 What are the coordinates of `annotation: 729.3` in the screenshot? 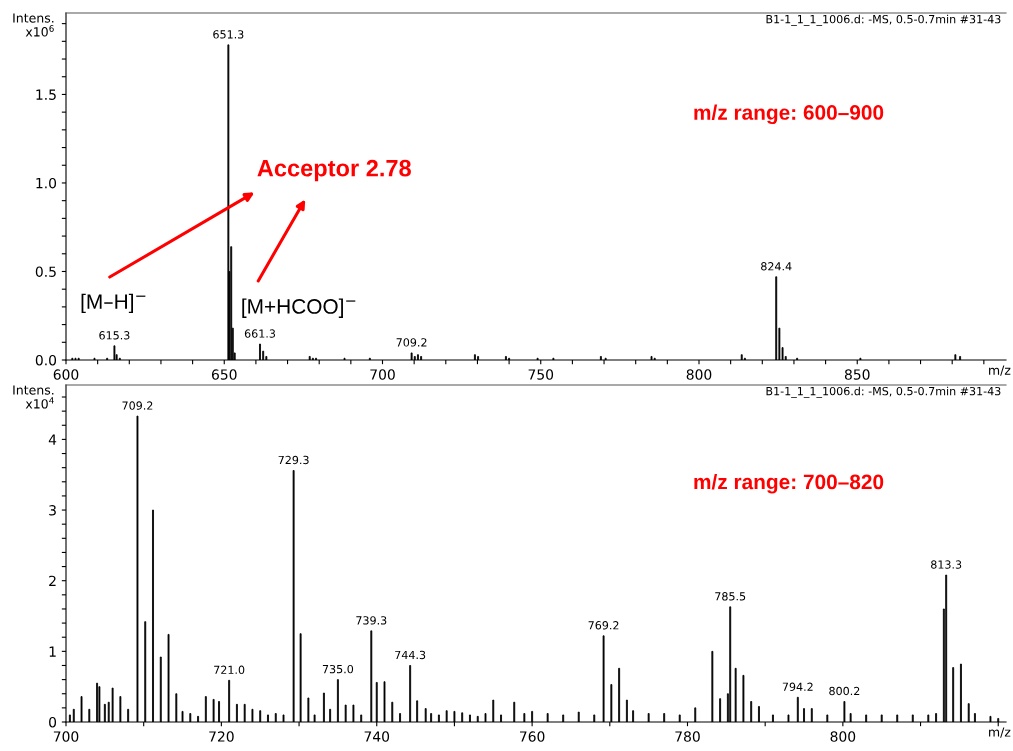 It's located at (293, 460).